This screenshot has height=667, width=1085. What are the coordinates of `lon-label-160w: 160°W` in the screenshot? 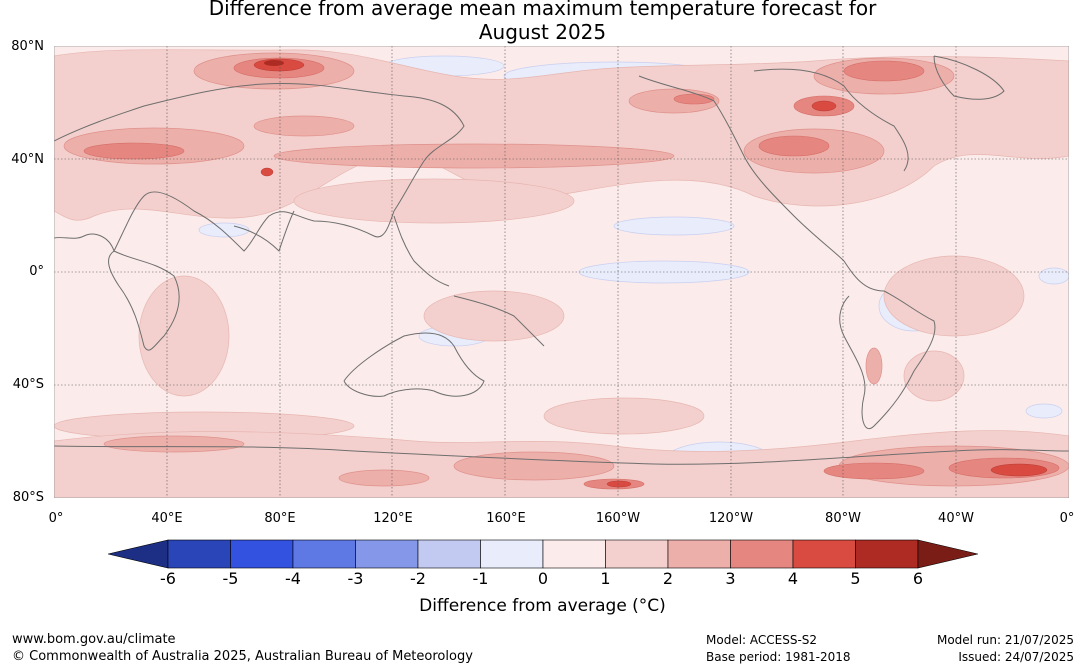 It's located at (618, 518).